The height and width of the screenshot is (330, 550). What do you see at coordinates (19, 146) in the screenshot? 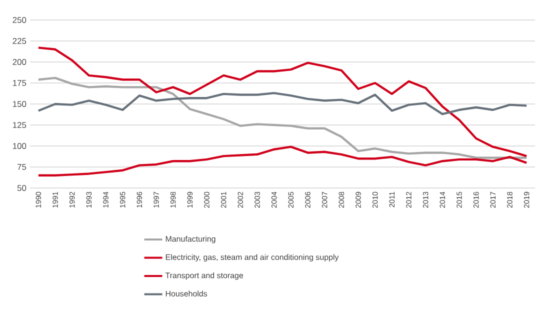
I see `y-tick-label: 100` at bounding box center [19, 146].